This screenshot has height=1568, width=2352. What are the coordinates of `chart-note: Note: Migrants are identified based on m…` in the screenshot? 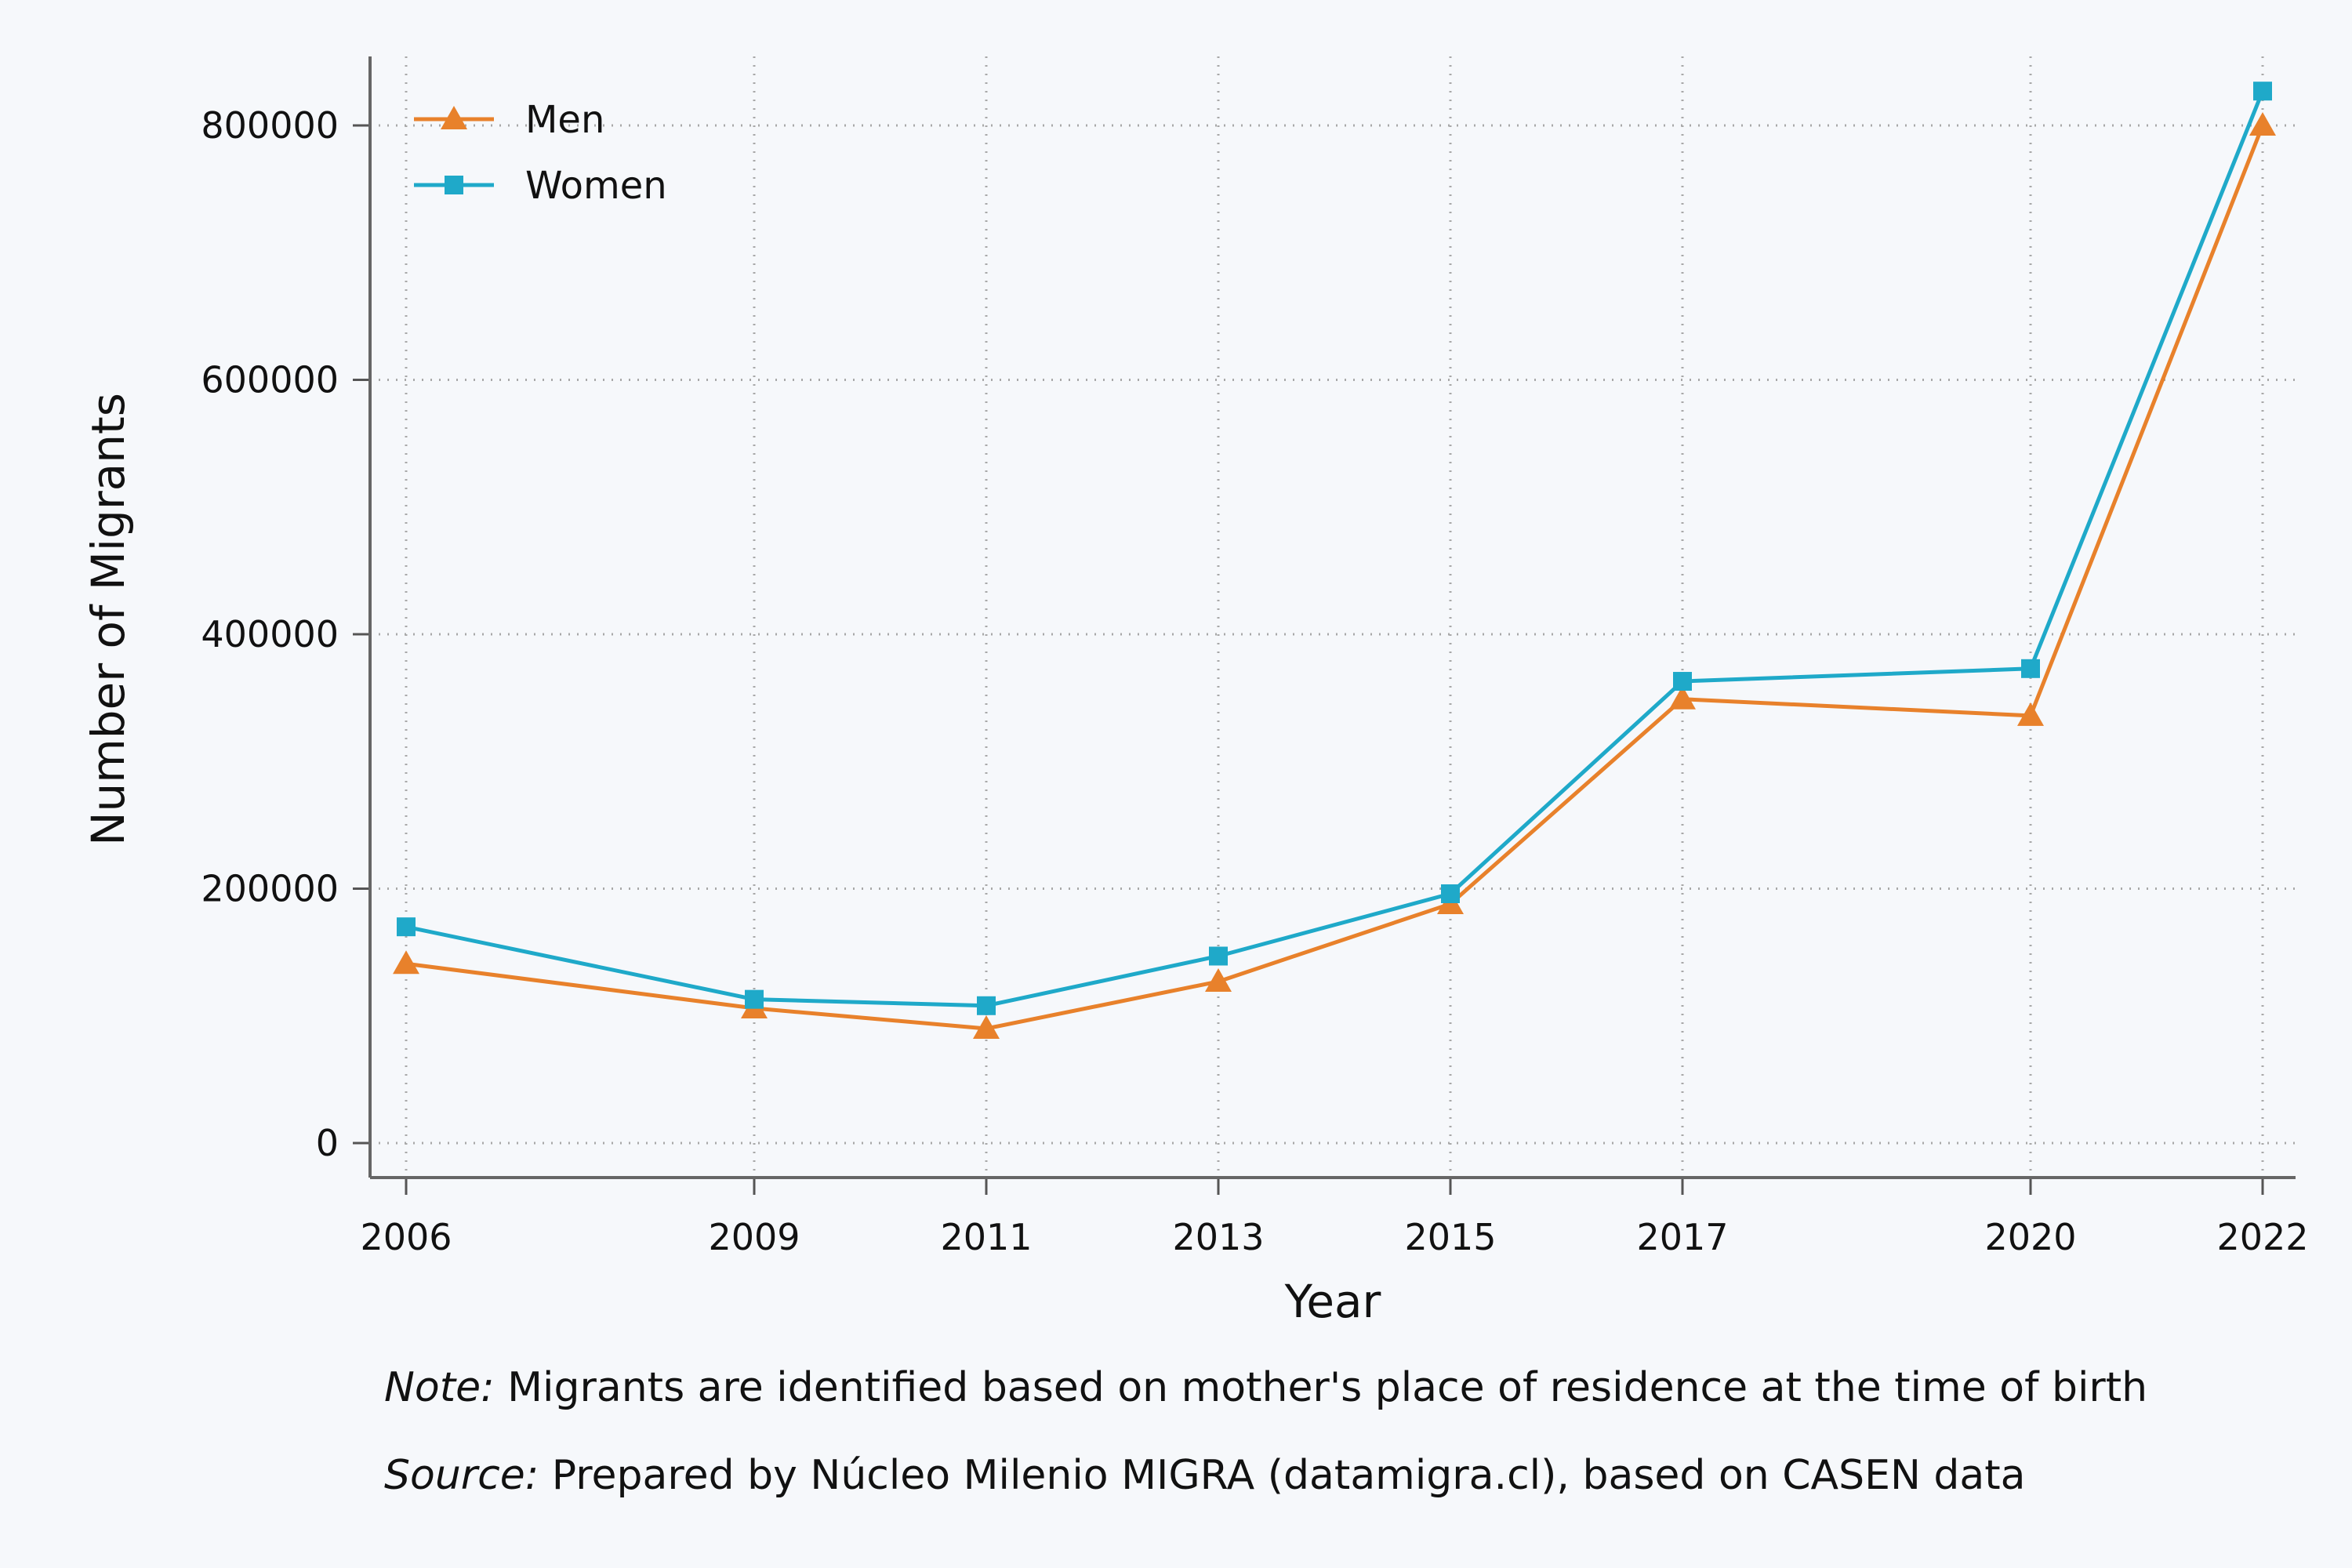 It's located at (1265, 1387).